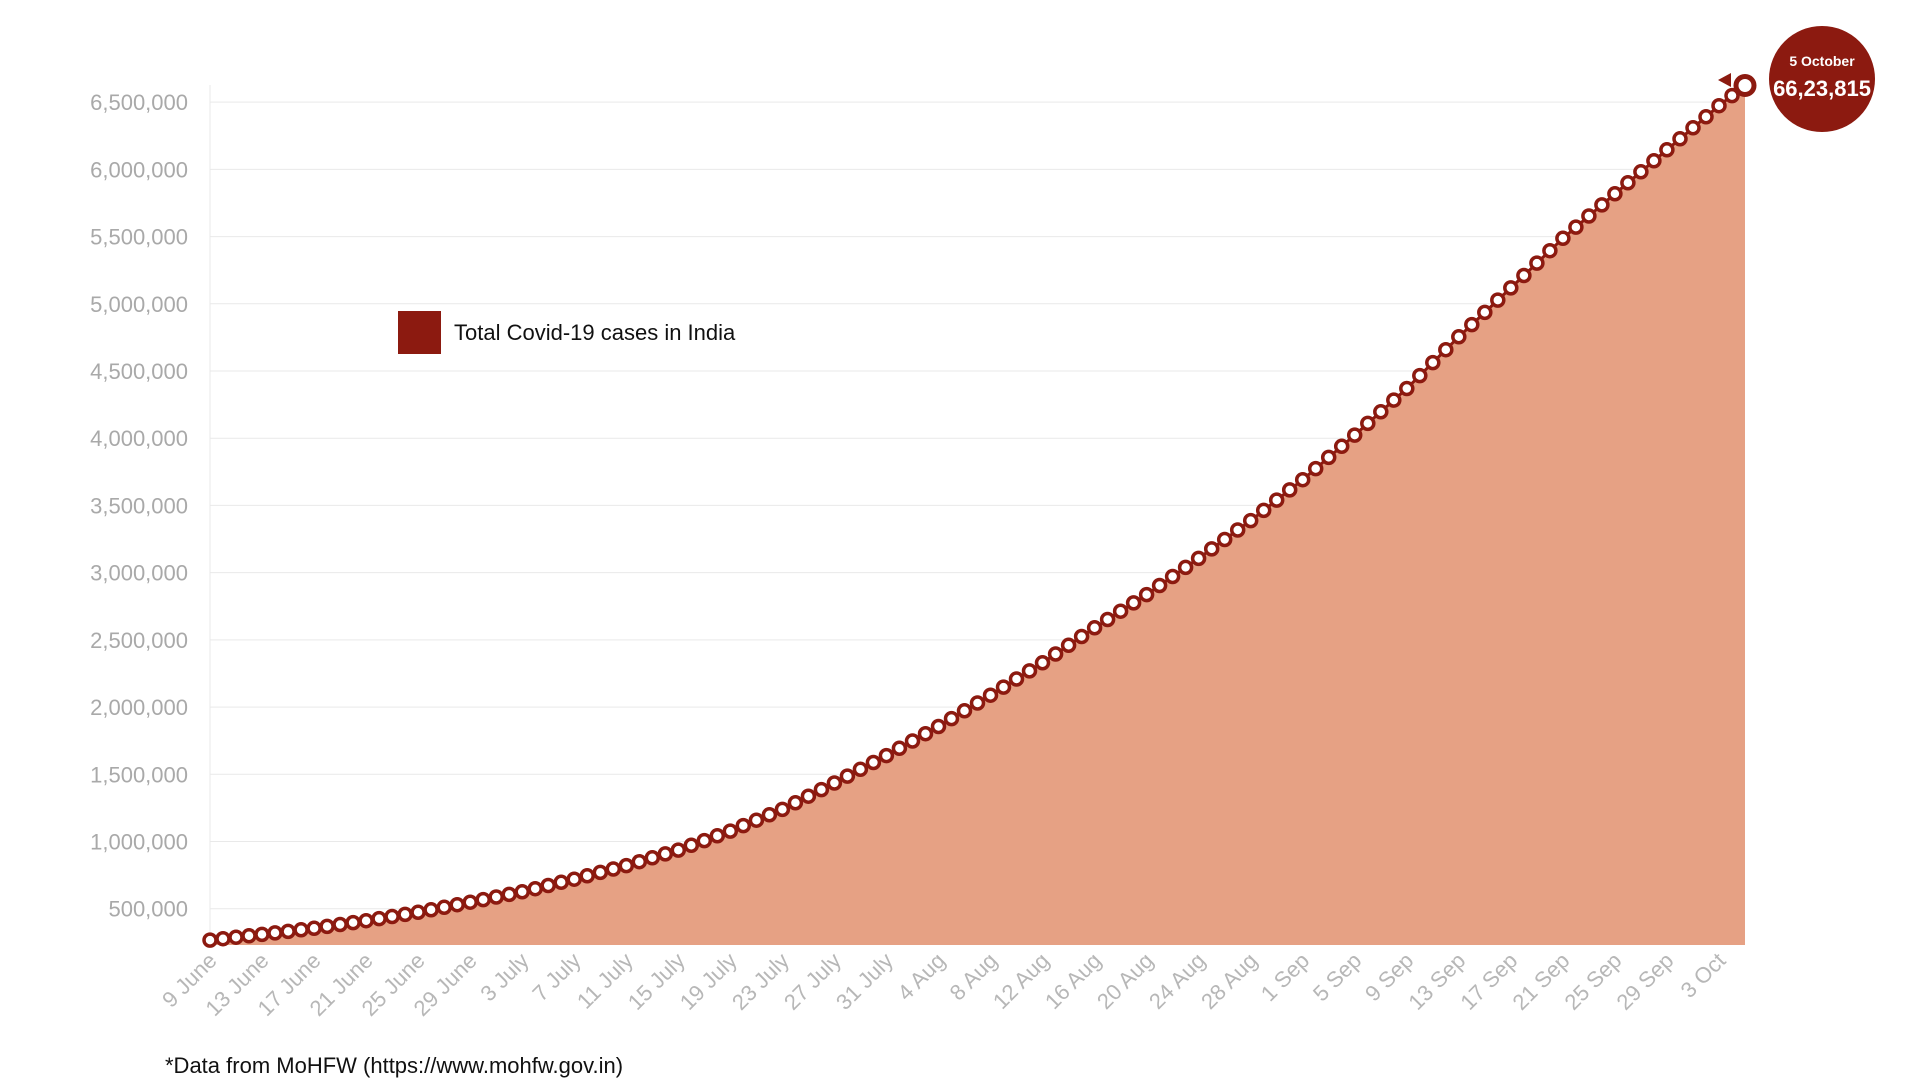 Image resolution: width=1920 pixels, height=1080 pixels. What do you see at coordinates (1177, 981) in the screenshot?
I see `x-tick-label: 24 Aug` at bounding box center [1177, 981].